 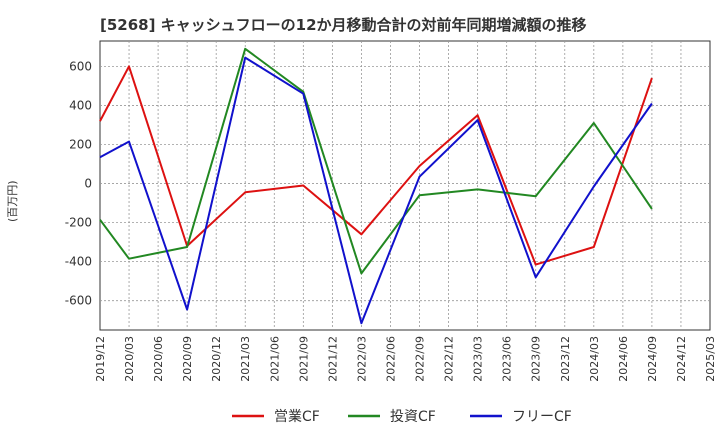 What do you see at coordinates (594, 359) in the screenshot?
I see `x-tick-label: 2024/03` at bounding box center [594, 359].